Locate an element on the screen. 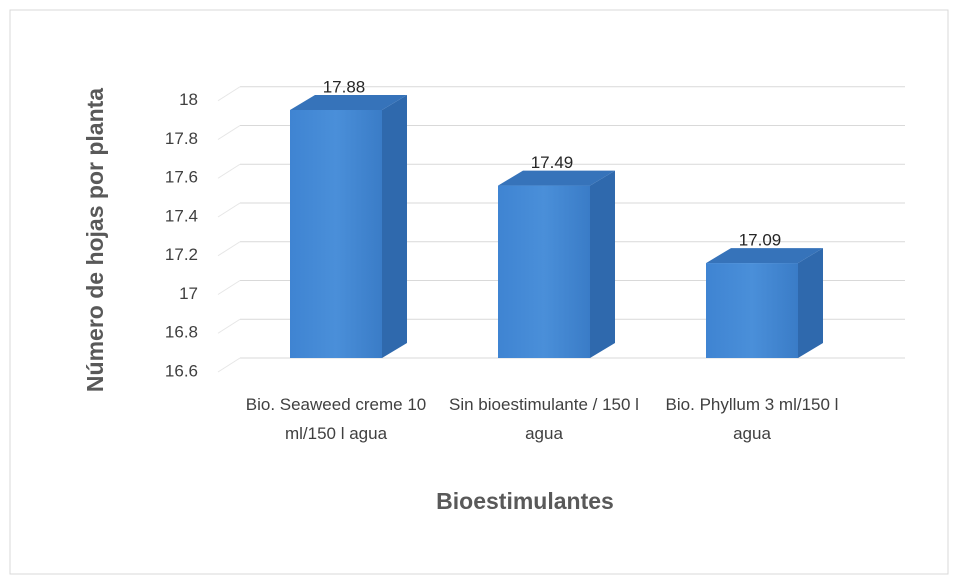 Image resolution: width=959 pixels, height=581 pixels. value-label: 17.09 is located at coordinates (760, 240).